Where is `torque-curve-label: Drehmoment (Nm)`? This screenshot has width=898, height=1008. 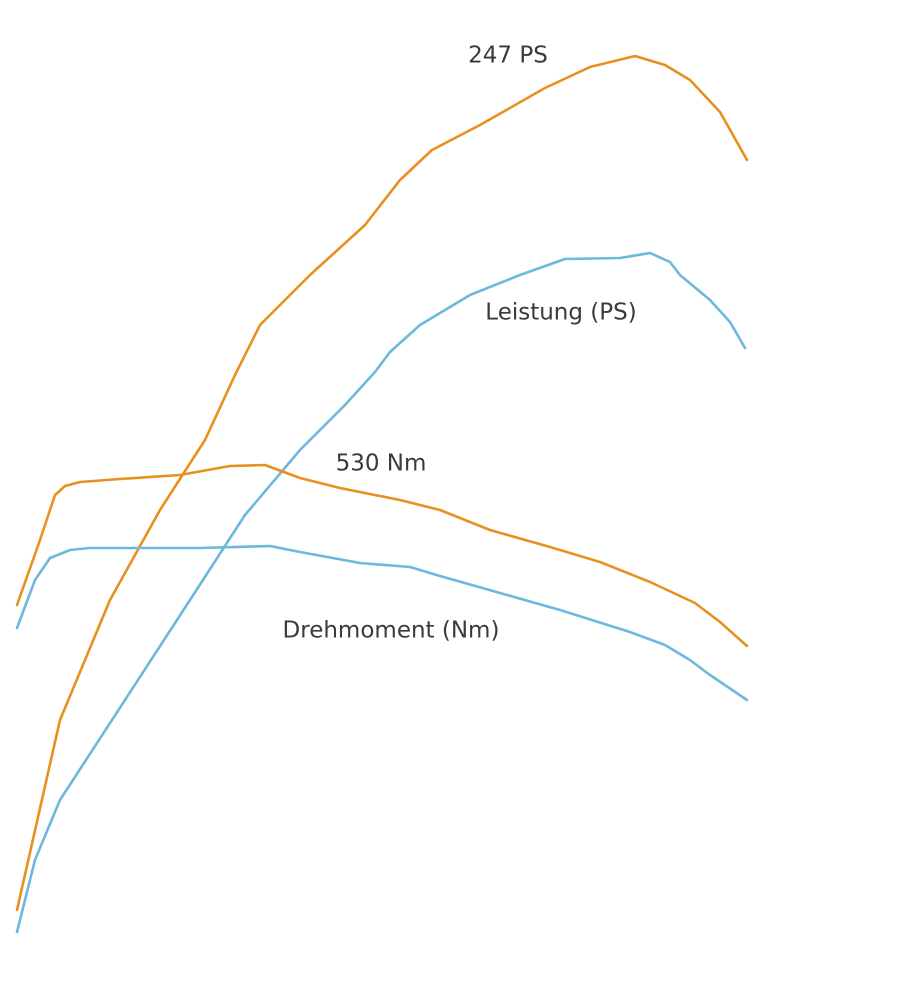
torque-curve-label: Drehmoment (Nm) is located at coordinates (391, 631).